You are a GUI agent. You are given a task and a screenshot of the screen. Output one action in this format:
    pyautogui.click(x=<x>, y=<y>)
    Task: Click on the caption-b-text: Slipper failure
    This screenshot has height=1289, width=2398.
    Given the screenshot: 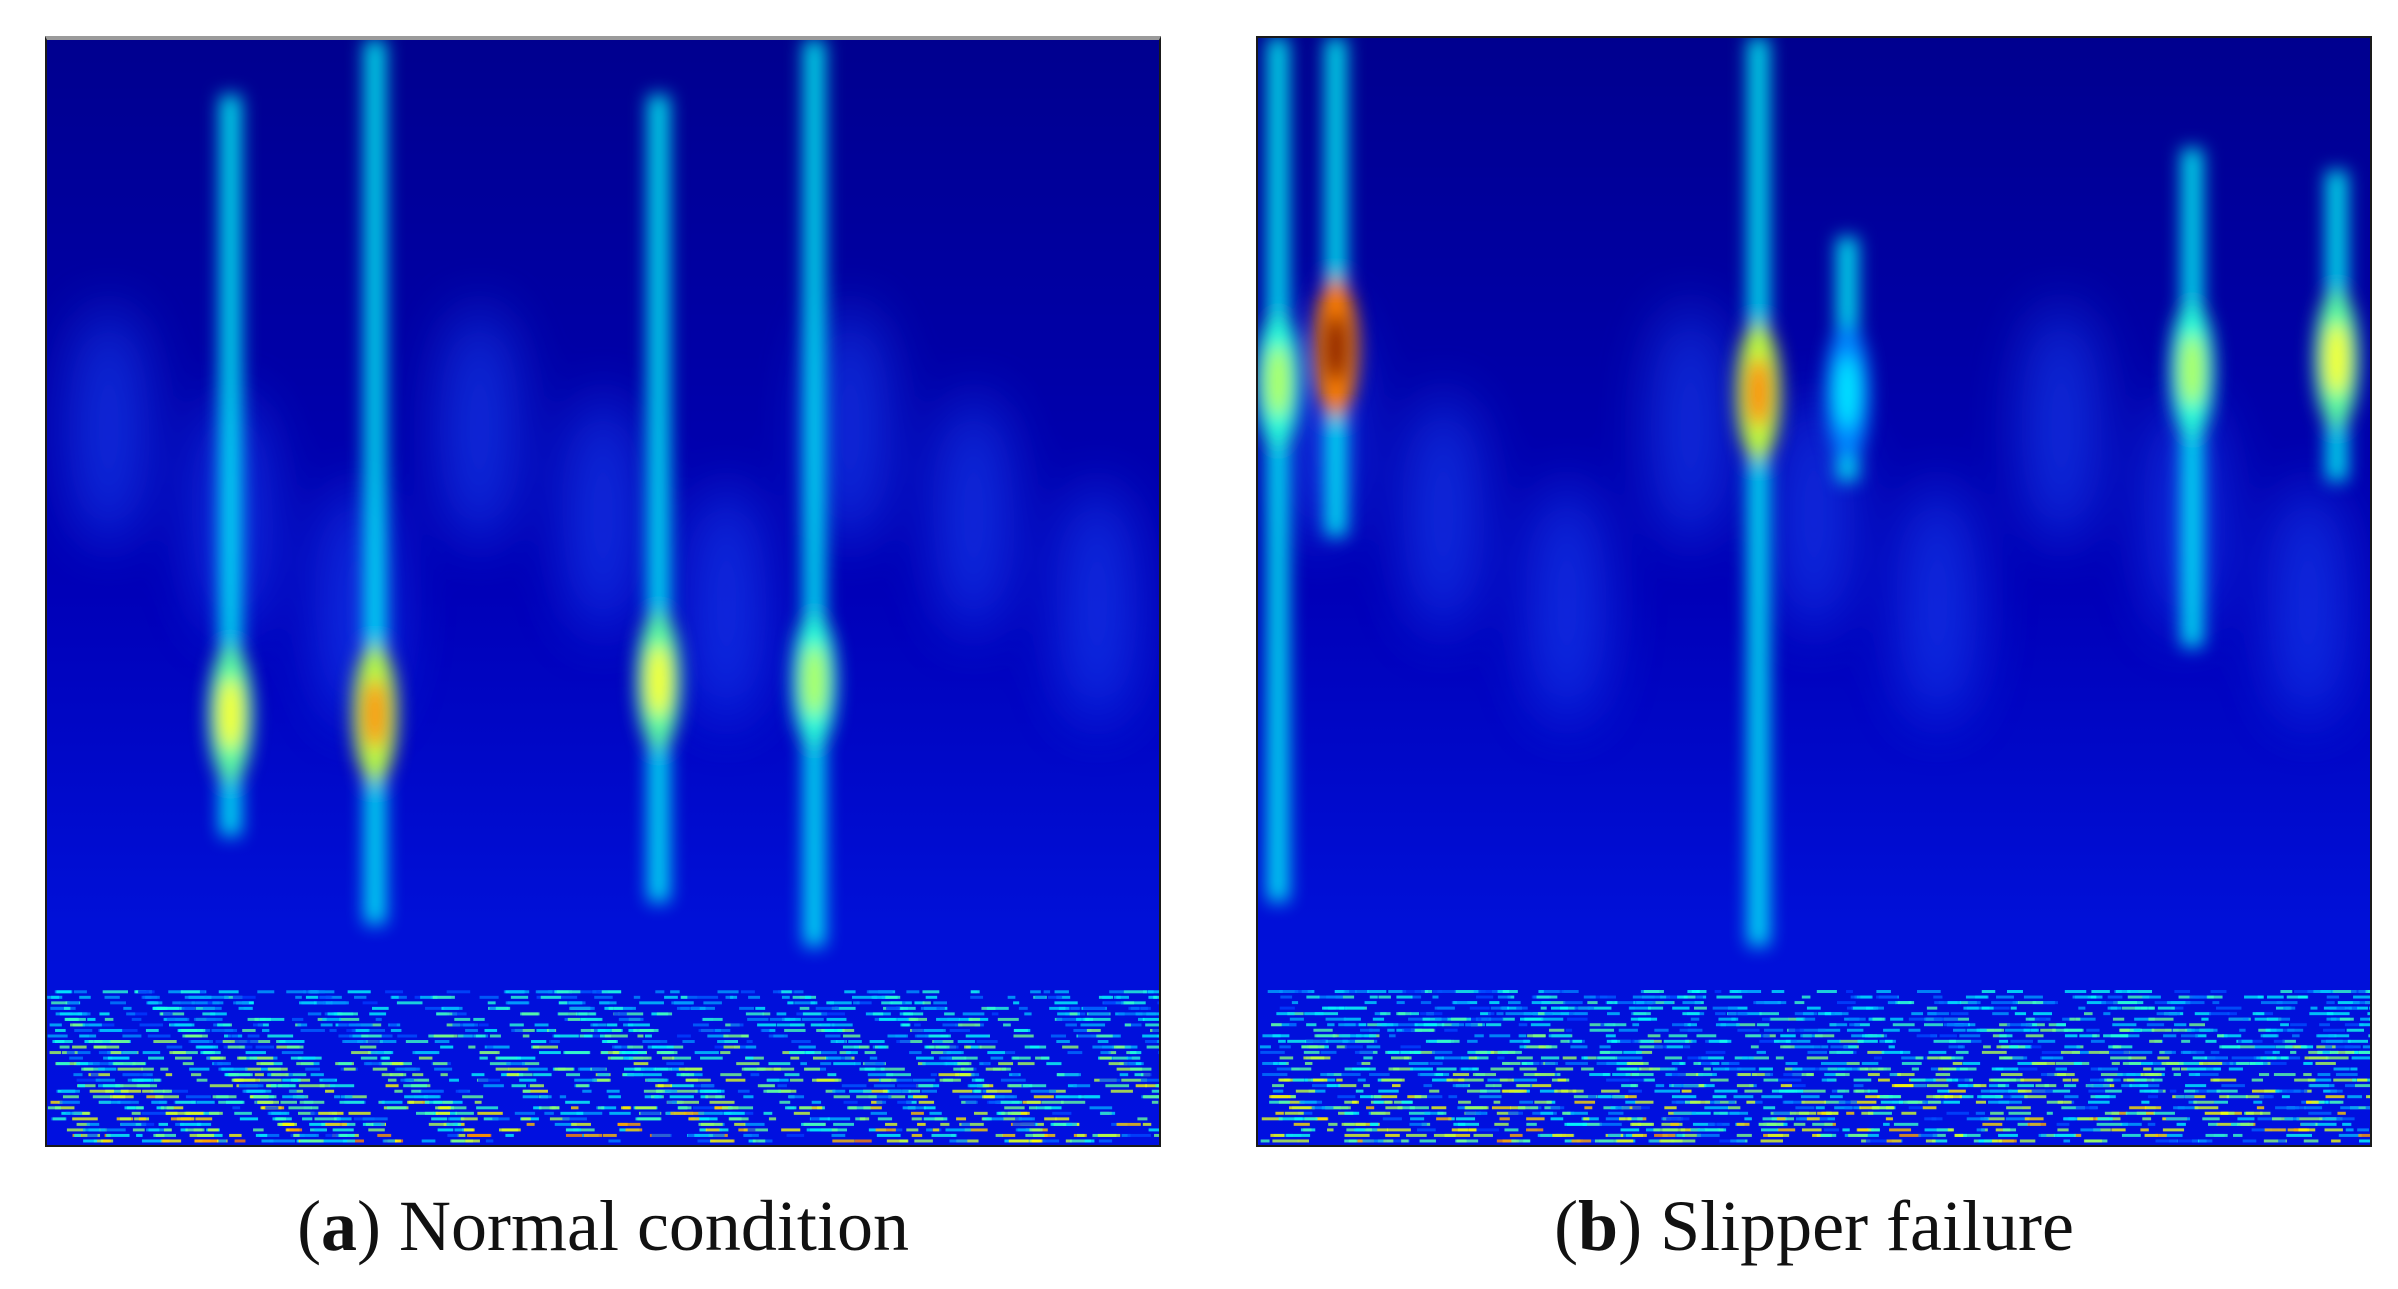 What is the action you would take?
    pyautogui.click(x=1867, y=1226)
    